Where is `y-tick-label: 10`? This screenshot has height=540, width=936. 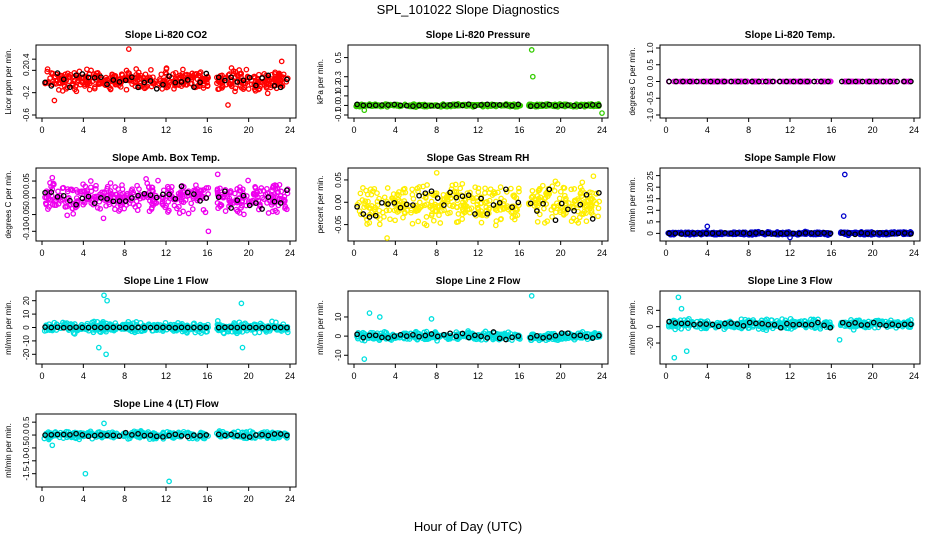 y-tick-label: 10 is located at coordinates (338, 316).